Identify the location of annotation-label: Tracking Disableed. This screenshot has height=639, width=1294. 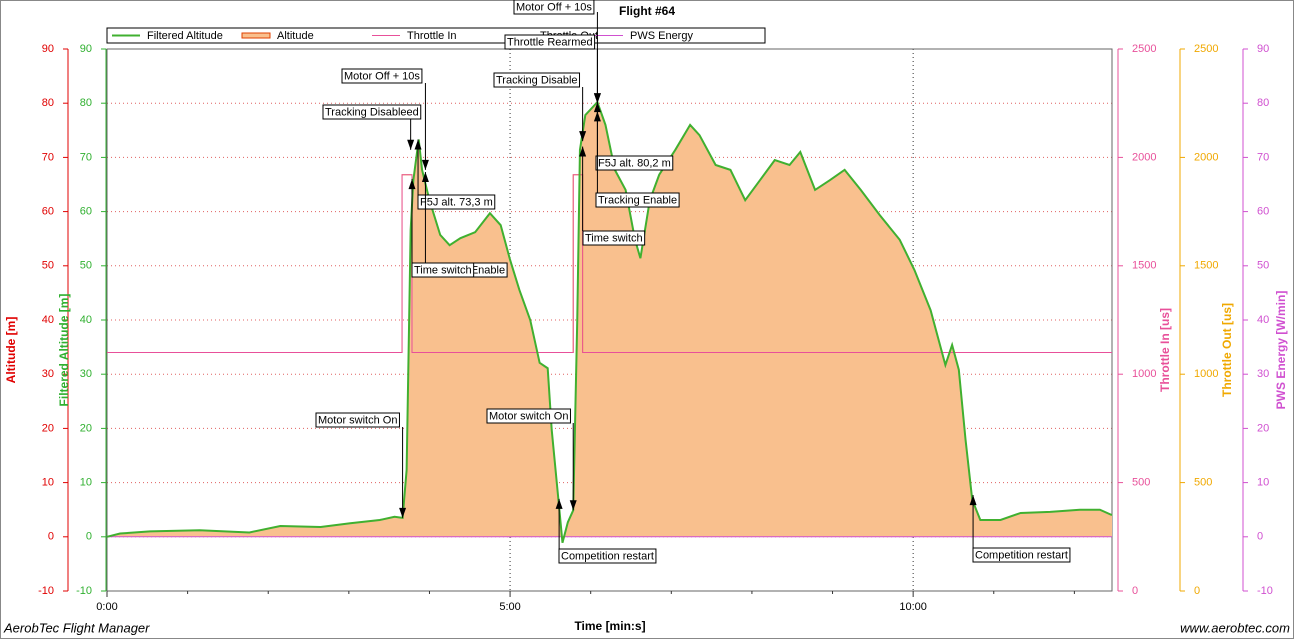
(372, 112).